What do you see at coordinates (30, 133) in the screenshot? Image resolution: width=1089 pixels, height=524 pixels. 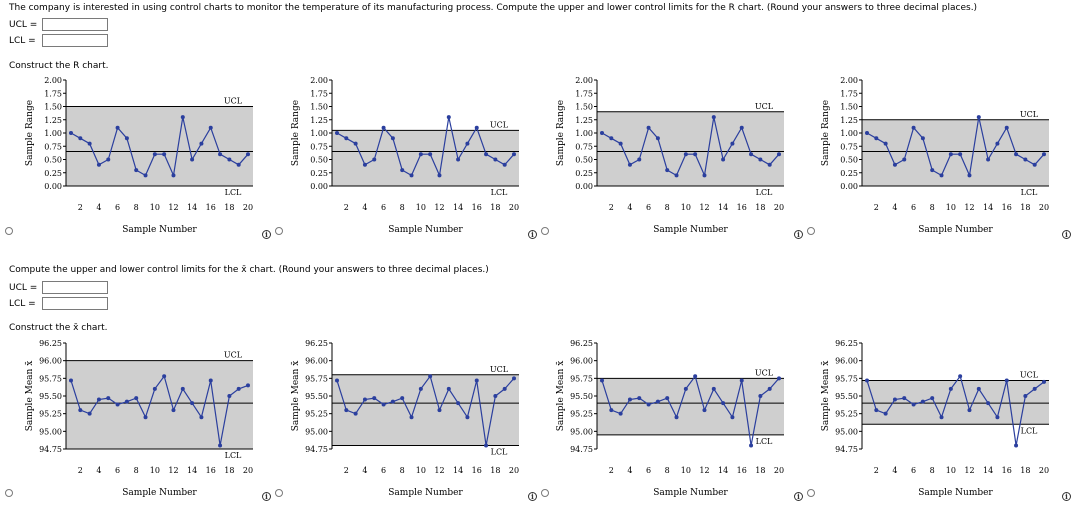 I see `y-axis-label: Sample Range` at bounding box center [30, 133].